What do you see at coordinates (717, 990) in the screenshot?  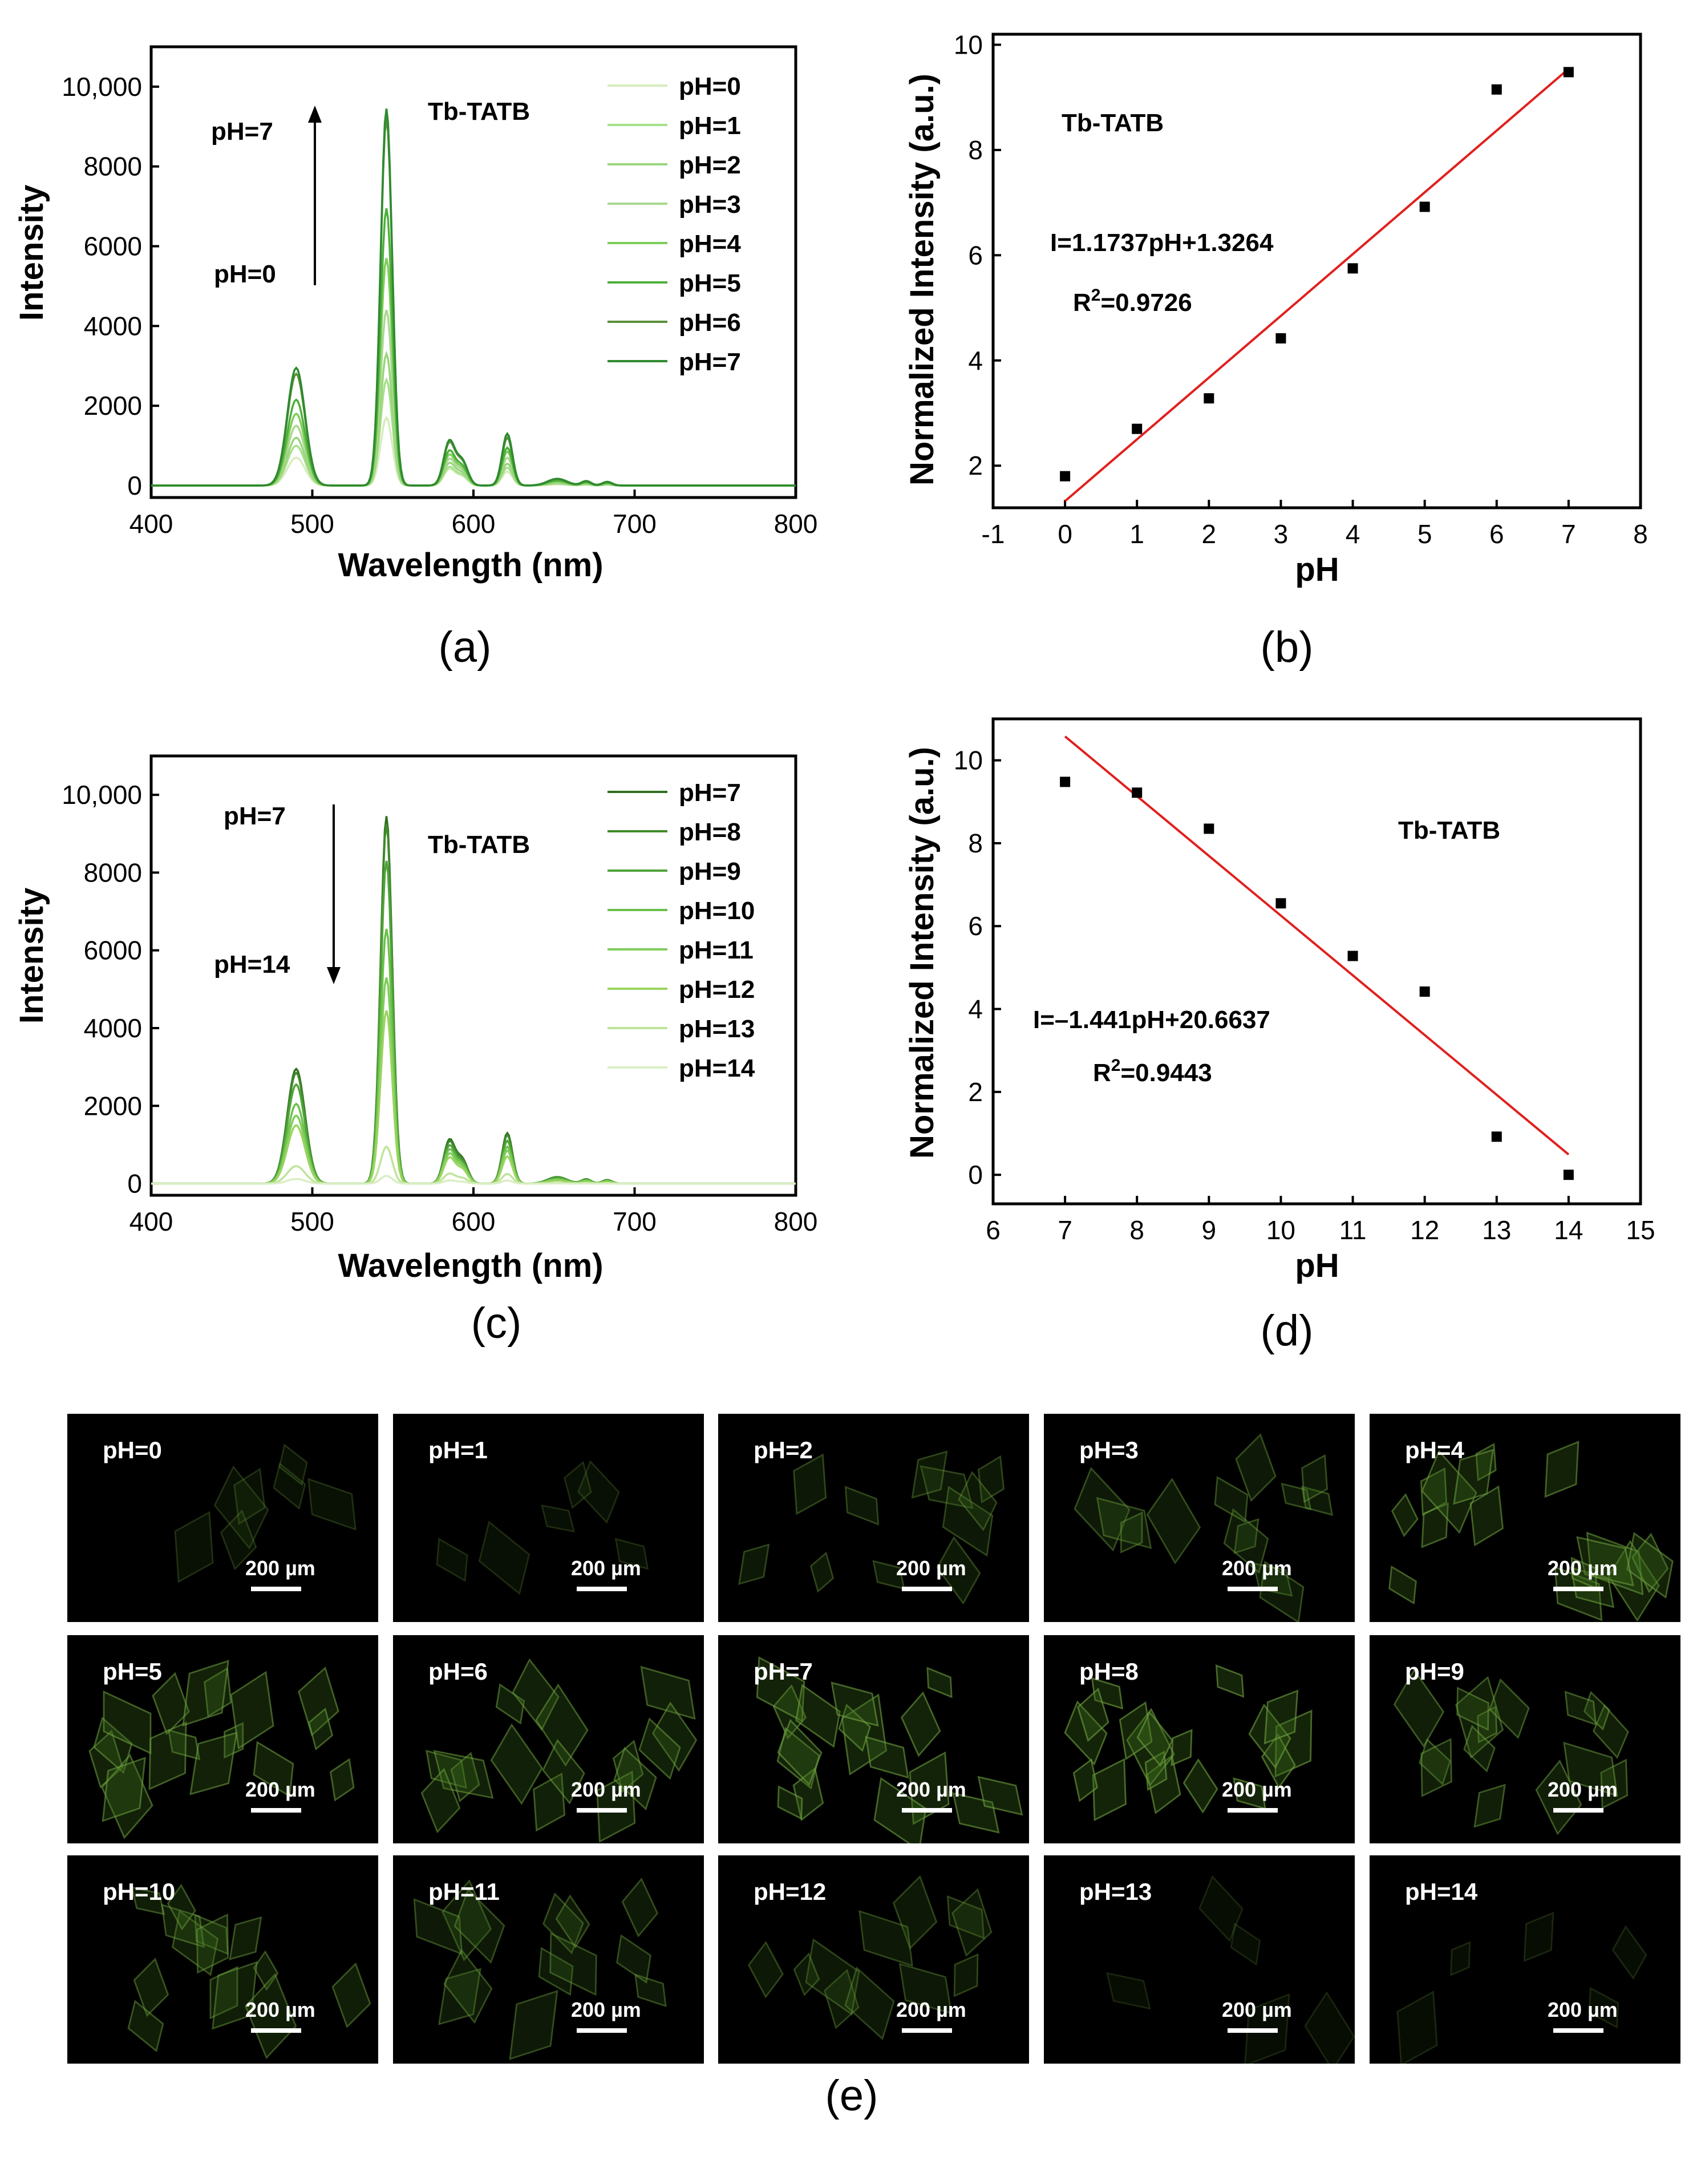 I see `chart-c-legend-label: pH=12` at bounding box center [717, 990].